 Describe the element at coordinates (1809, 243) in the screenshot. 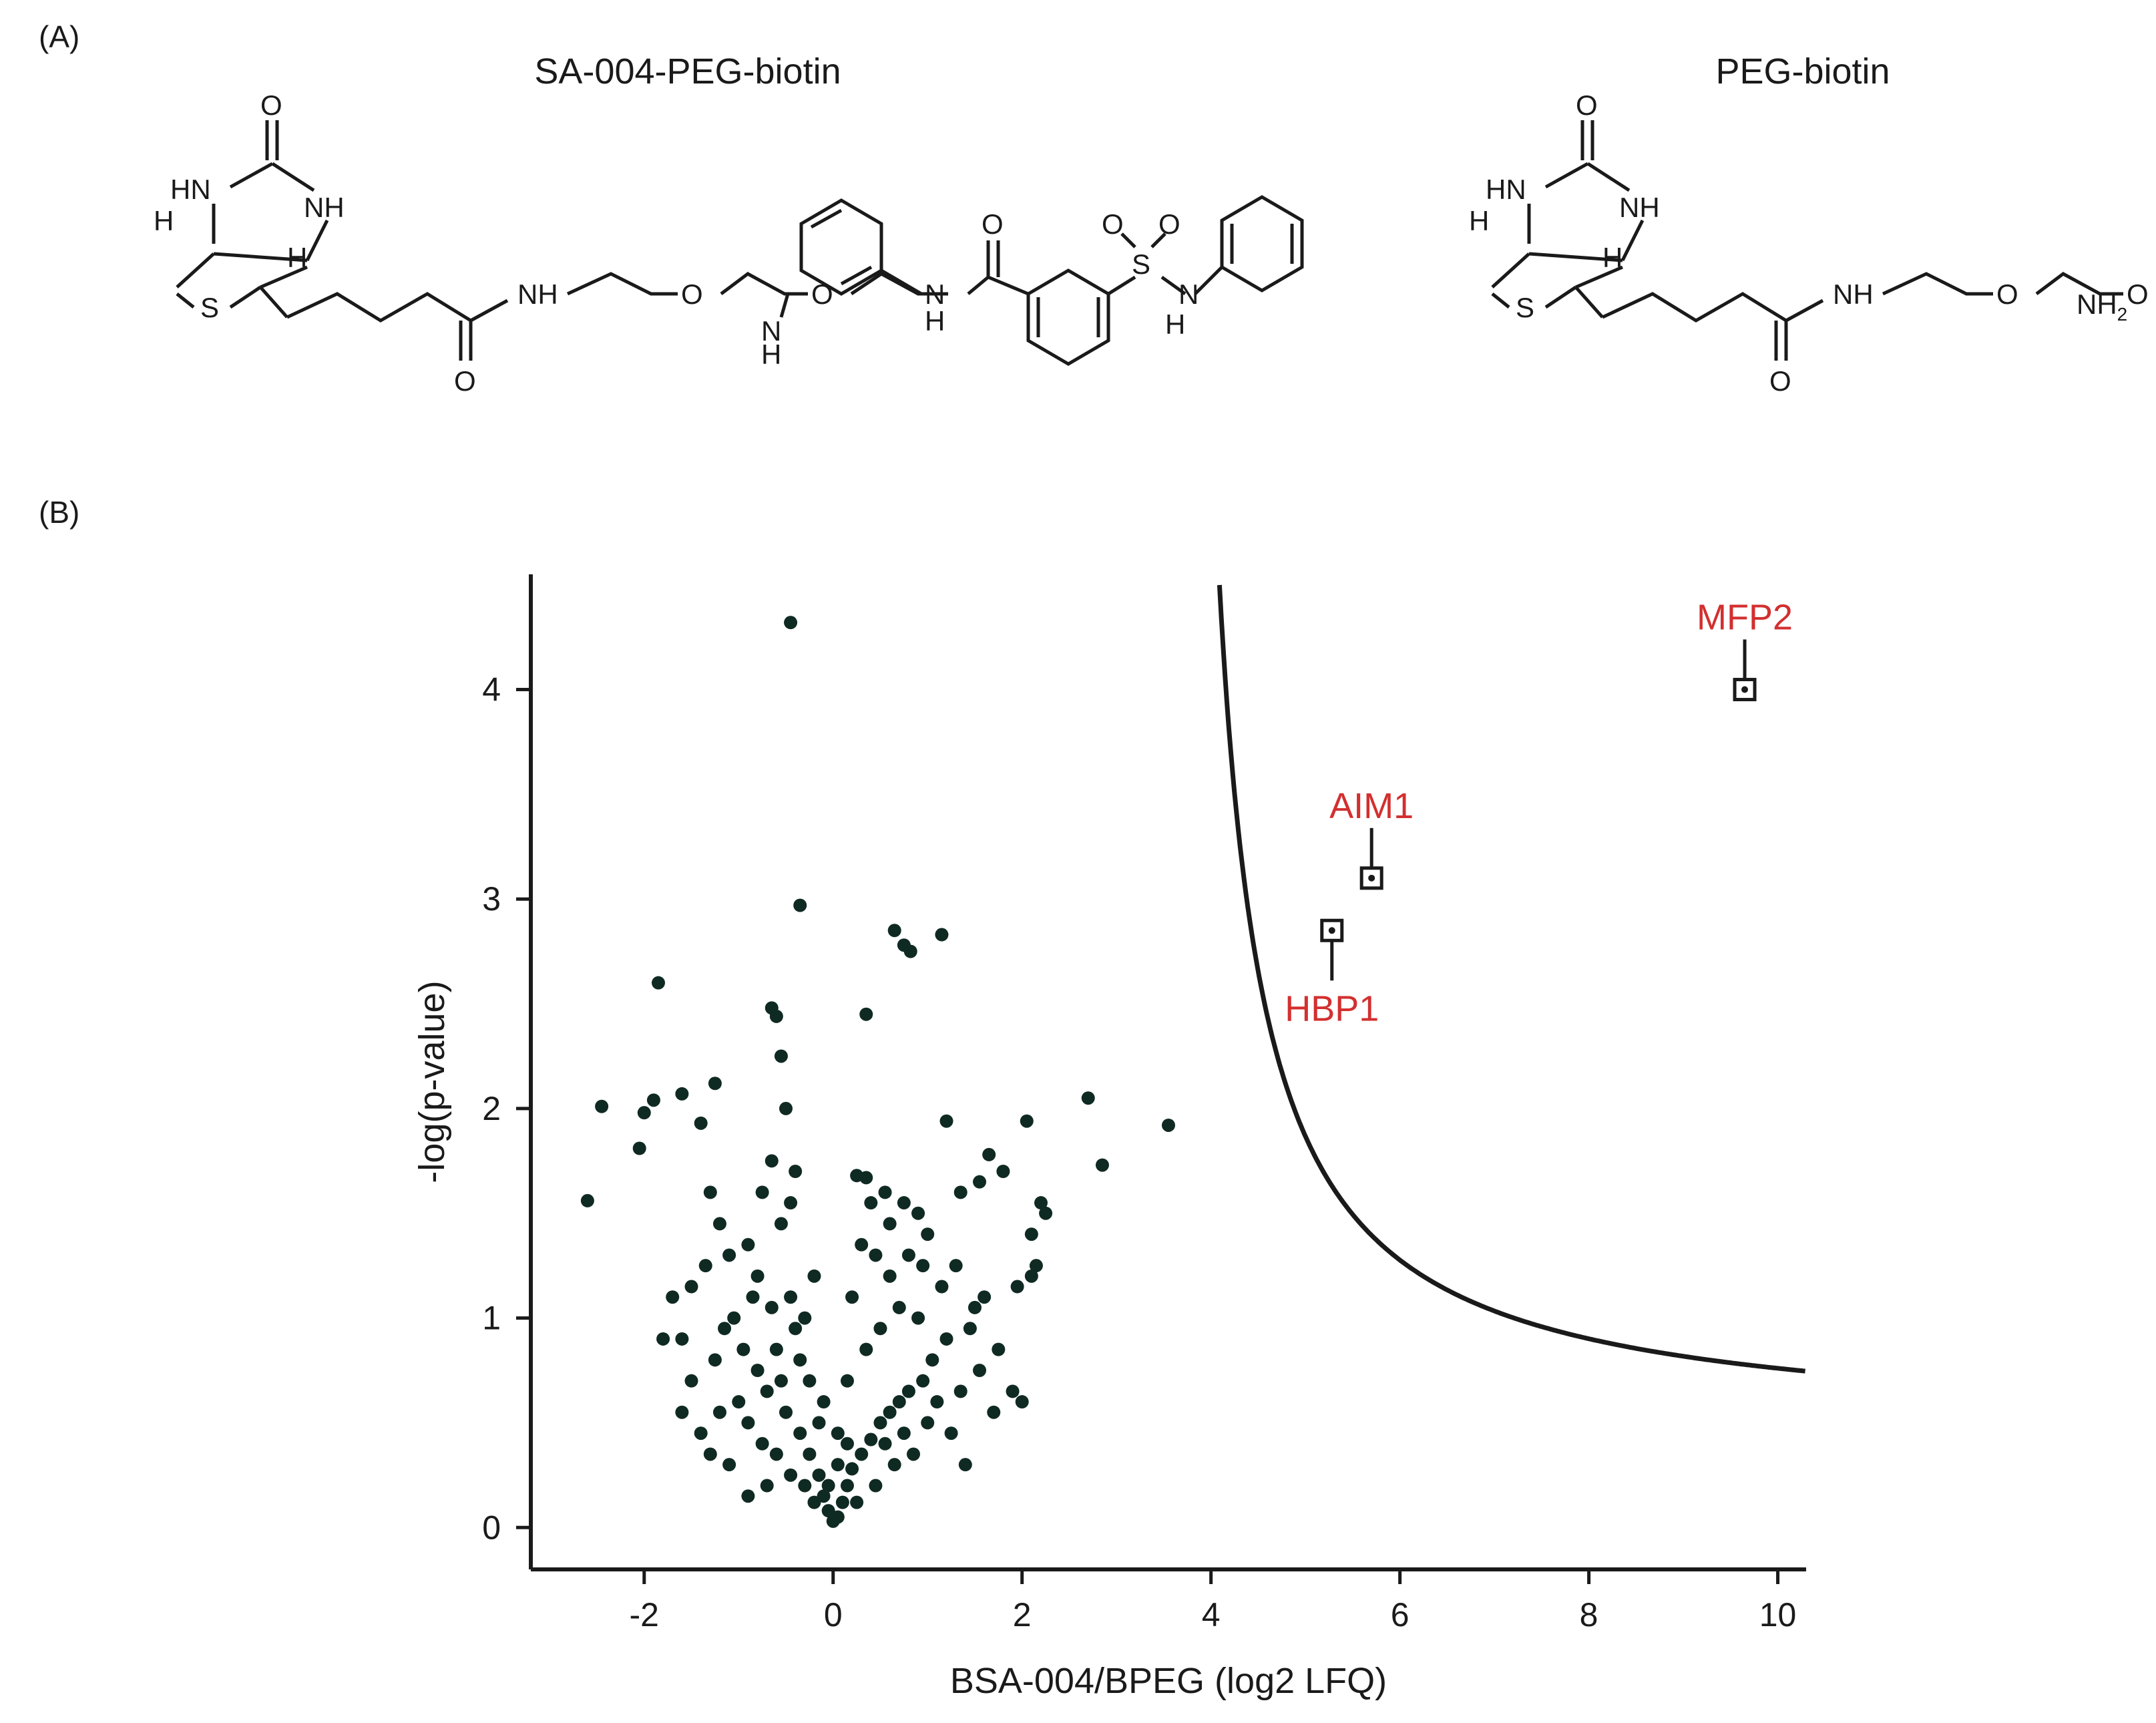

I see `right-atom-labels: O HN NH H H S O NH O O NH2` at that location.